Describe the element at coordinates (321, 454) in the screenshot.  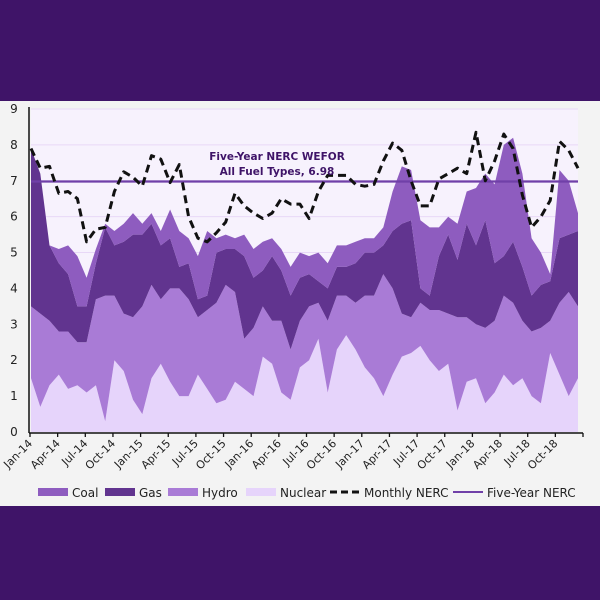
I see `x-tick-label: Oct-16` at that location.